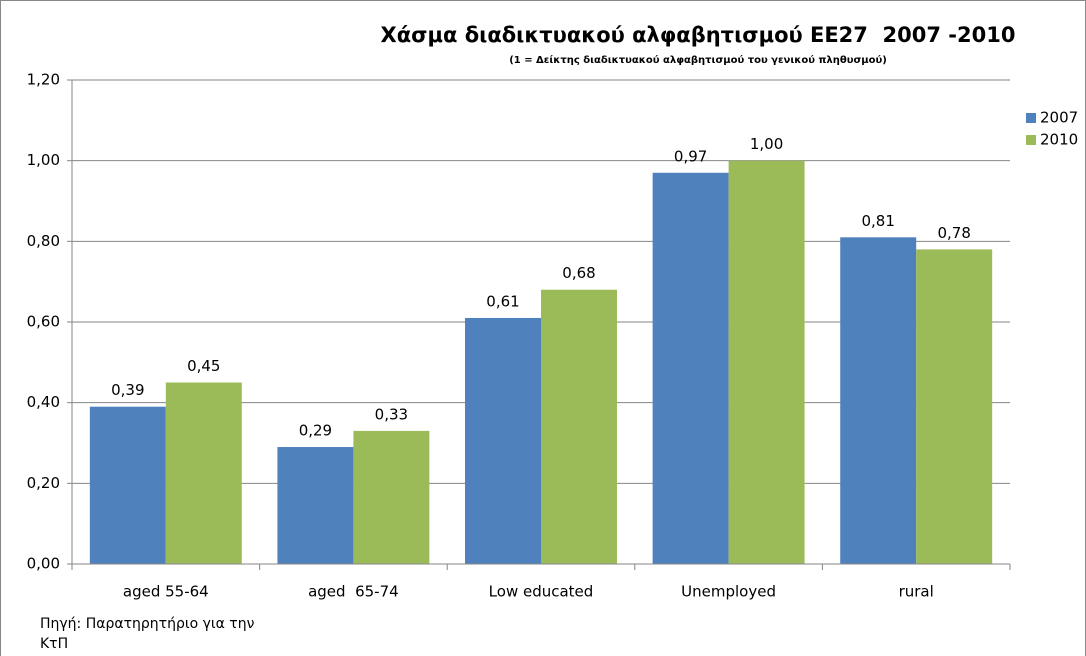  Describe the element at coordinates (43, 80) in the screenshot. I see `y-tick-label: 1,20` at that location.